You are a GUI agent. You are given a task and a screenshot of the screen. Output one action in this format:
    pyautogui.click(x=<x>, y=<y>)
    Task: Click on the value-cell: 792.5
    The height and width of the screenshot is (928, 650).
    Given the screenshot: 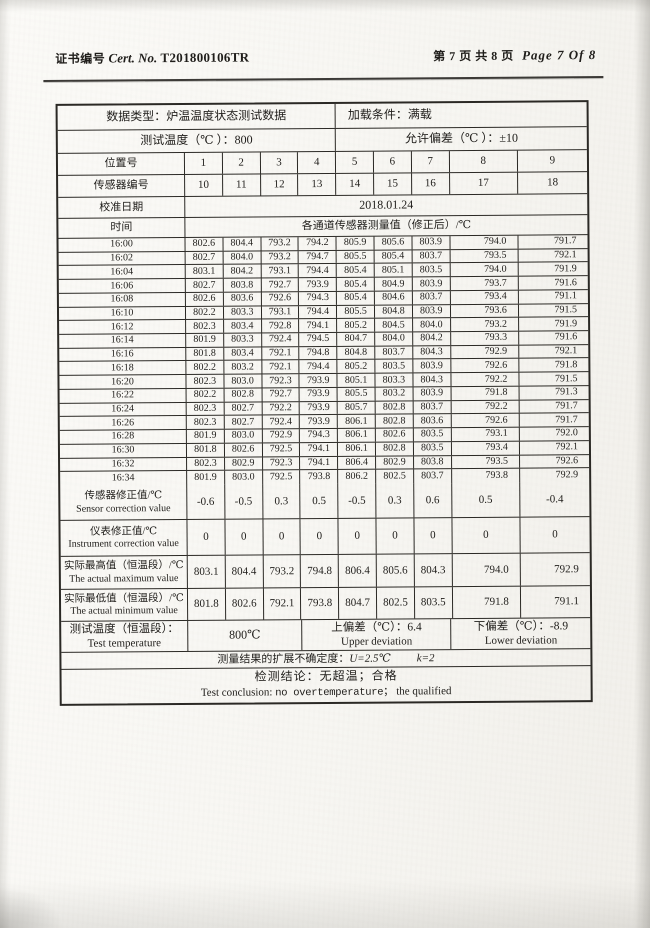 What is the action you would take?
    pyautogui.click(x=281, y=477)
    